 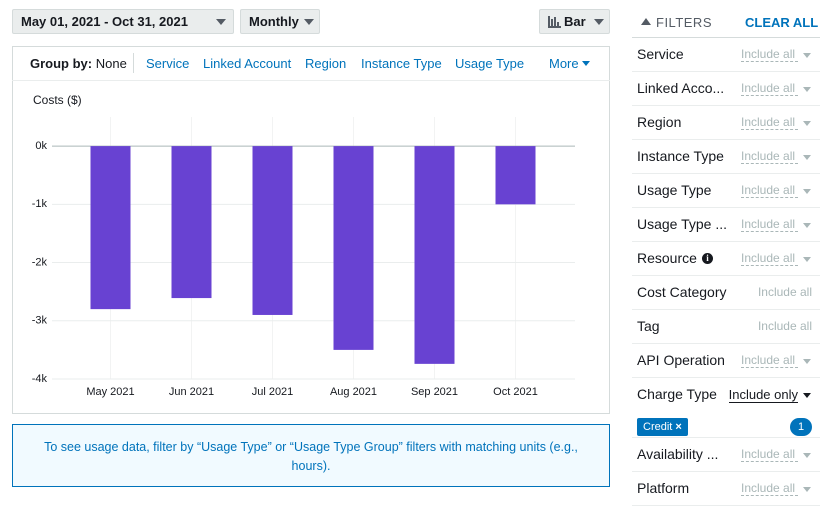 What do you see at coordinates (726, 408) in the screenshot?
I see `filter-row: Charge Type Include only Credit × 1` at bounding box center [726, 408].